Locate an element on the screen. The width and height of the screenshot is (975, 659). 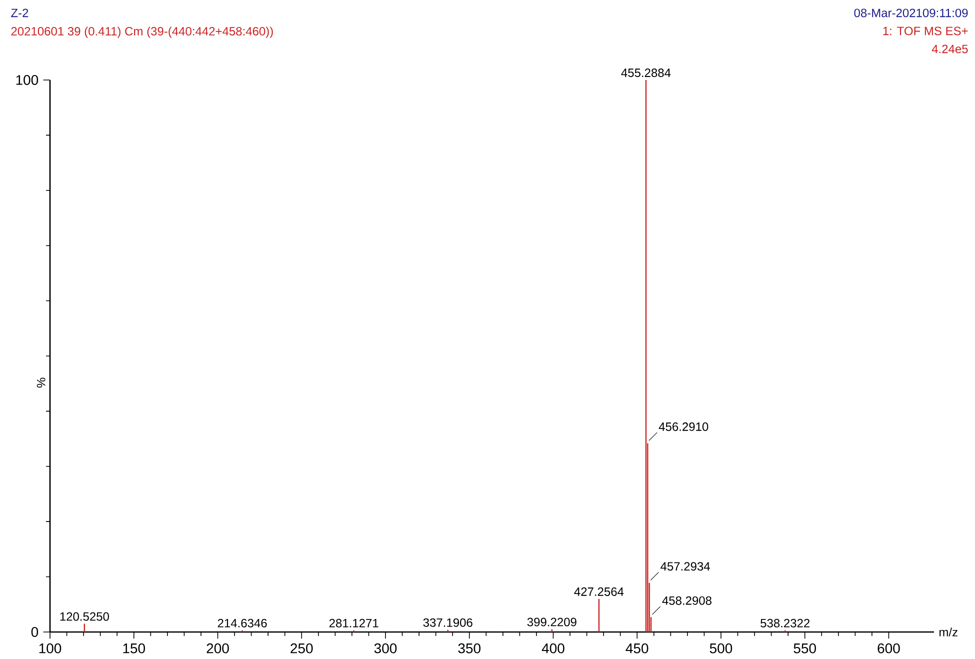
annotation: 457.2934 is located at coordinates (685, 566).